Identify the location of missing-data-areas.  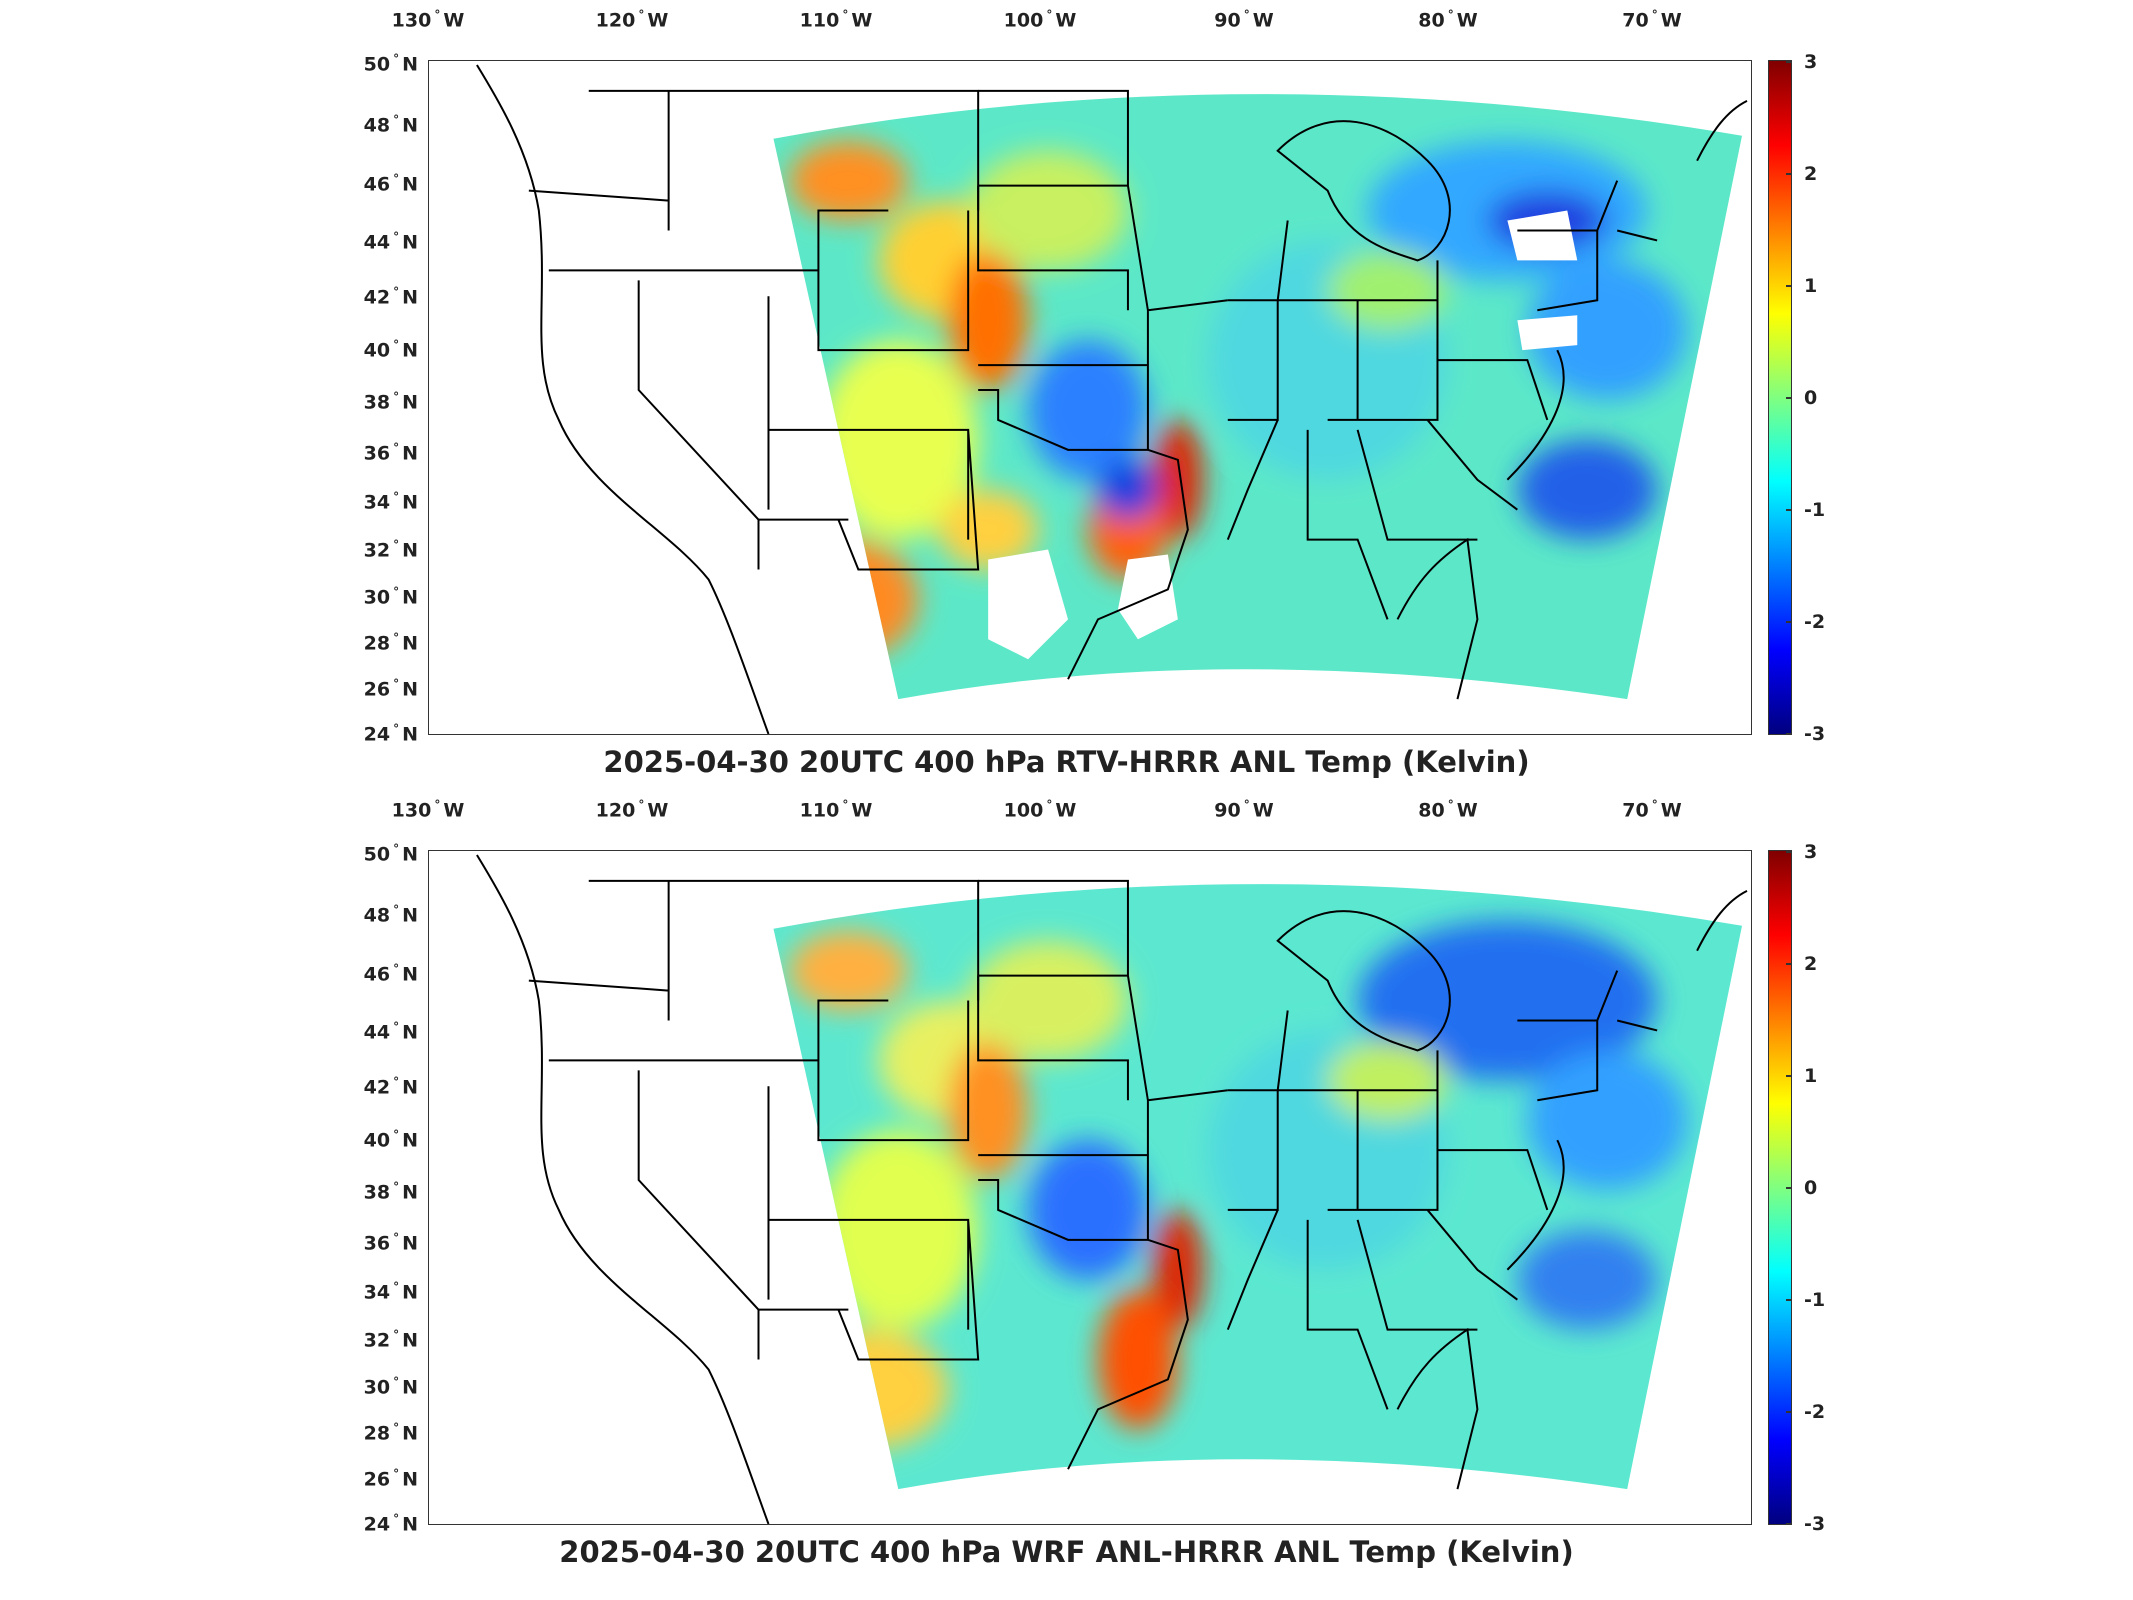
(1283, 435).